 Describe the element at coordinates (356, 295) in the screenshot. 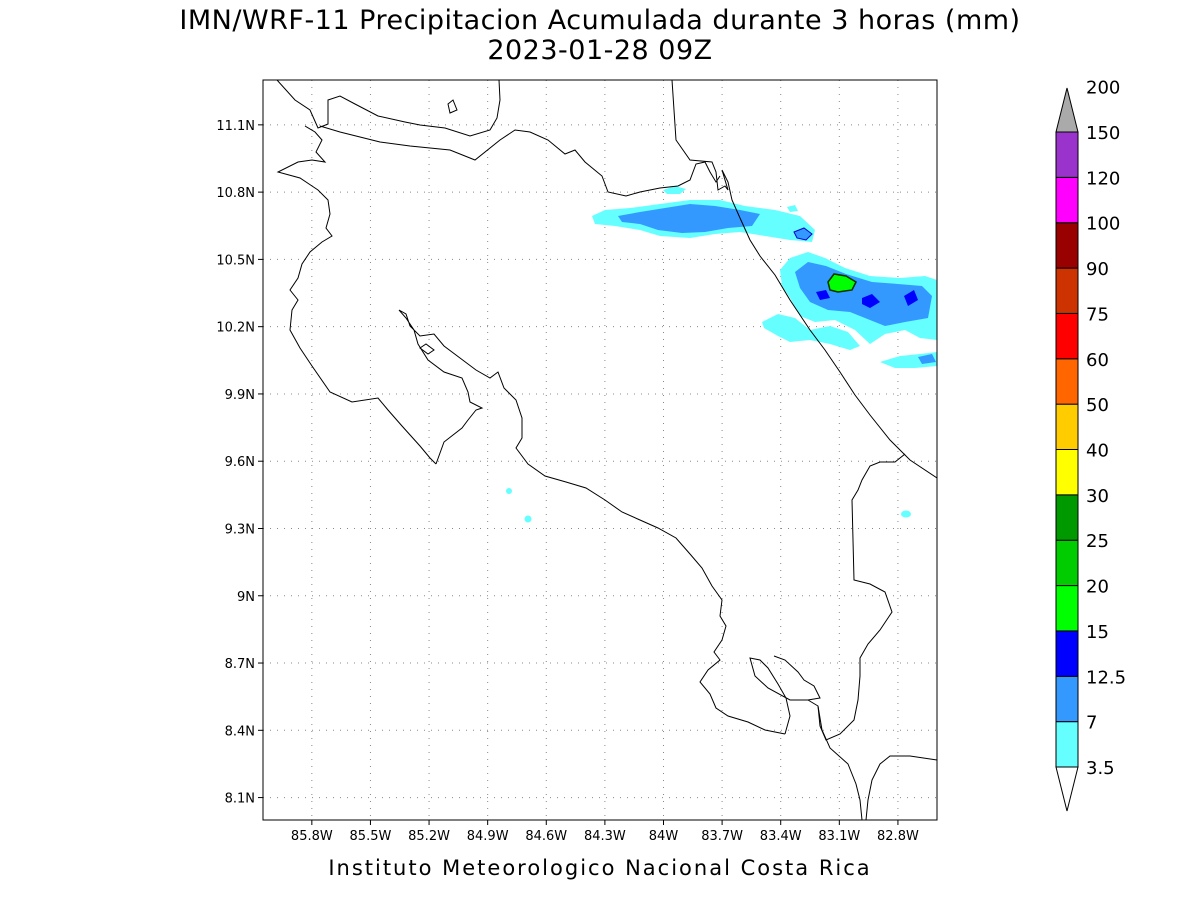

I see `country-border-north` at that location.